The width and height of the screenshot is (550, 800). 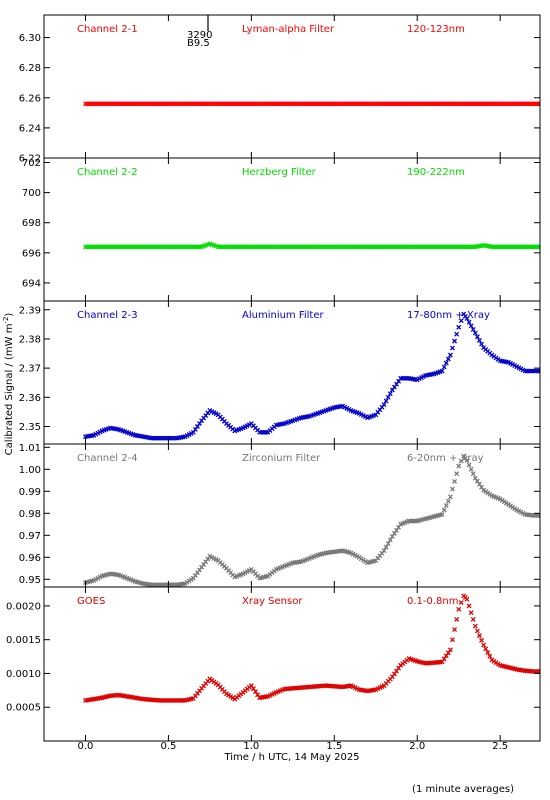 What do you see at coordinates (288, 29) in the screenshot?
I see `panel-filter-label: Lyman-alpha Filter` at bounding box center [288, 29].